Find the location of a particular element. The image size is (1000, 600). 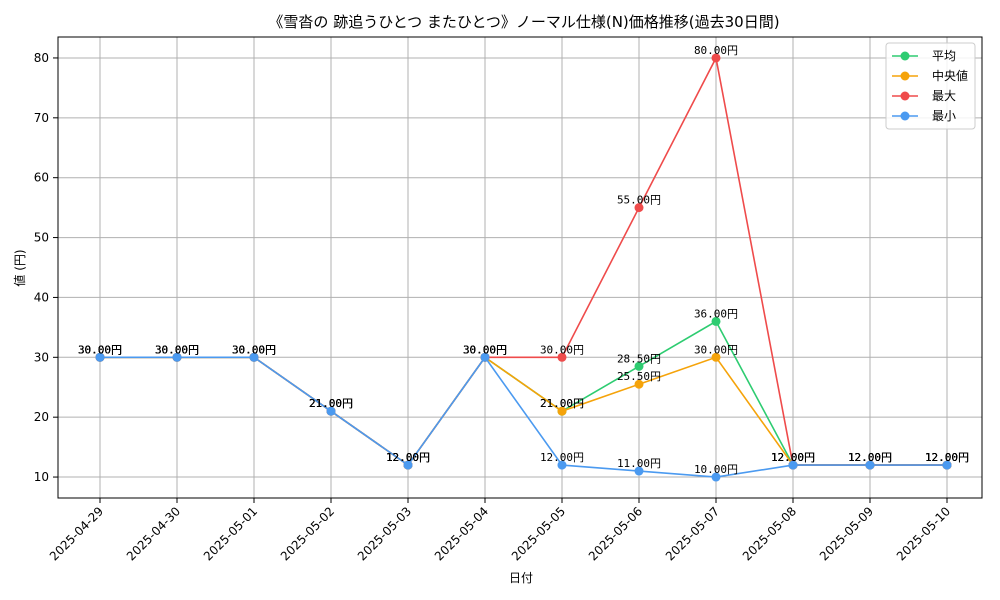

x-tick-label: 2025-05-07 is located at coordinates (692, 533).